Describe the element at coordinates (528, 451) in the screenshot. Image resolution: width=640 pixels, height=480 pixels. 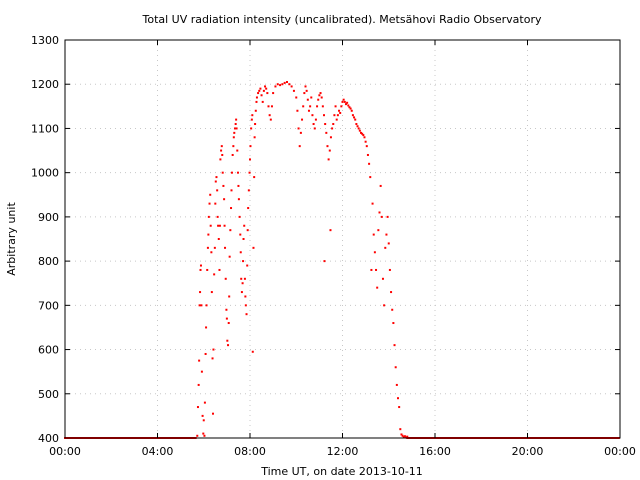
I see `x-tick-label: 20:00` at that location.